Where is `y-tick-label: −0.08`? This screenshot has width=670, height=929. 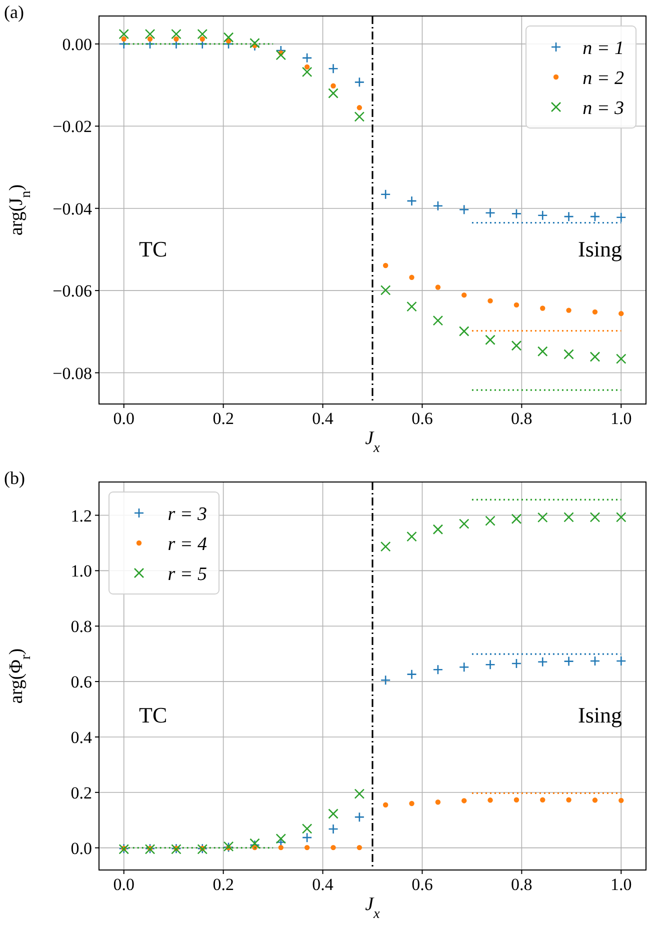 y-tick-label: −0.08 is located at coordinates (72, 373).